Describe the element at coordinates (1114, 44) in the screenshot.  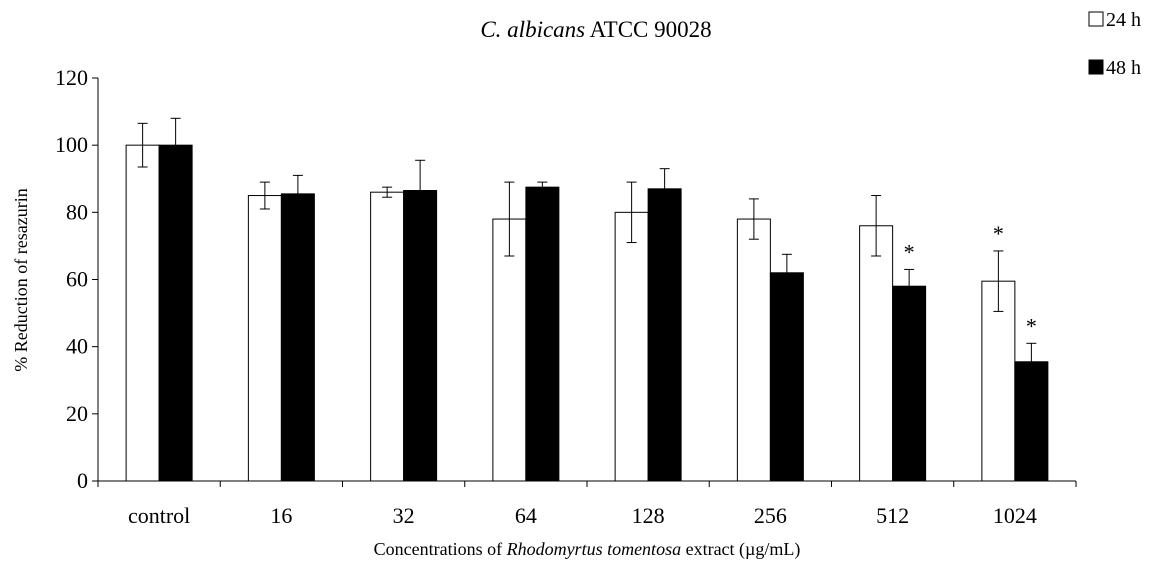
I see `legend: 24 h 48 h` at that location.